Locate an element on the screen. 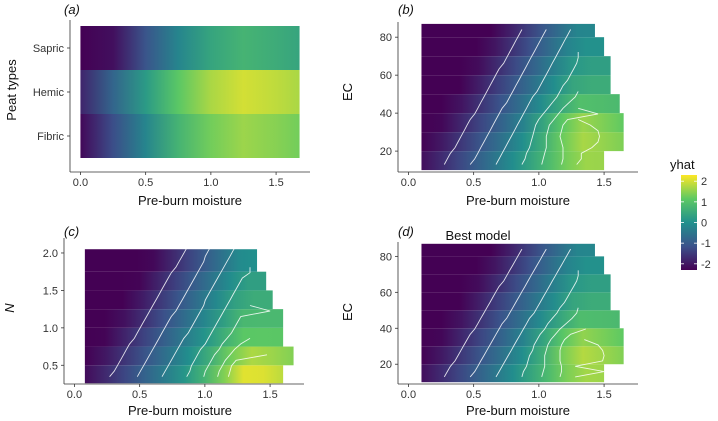  panel-d-y-tick-label: 60 is located at coordinates (386, 293).